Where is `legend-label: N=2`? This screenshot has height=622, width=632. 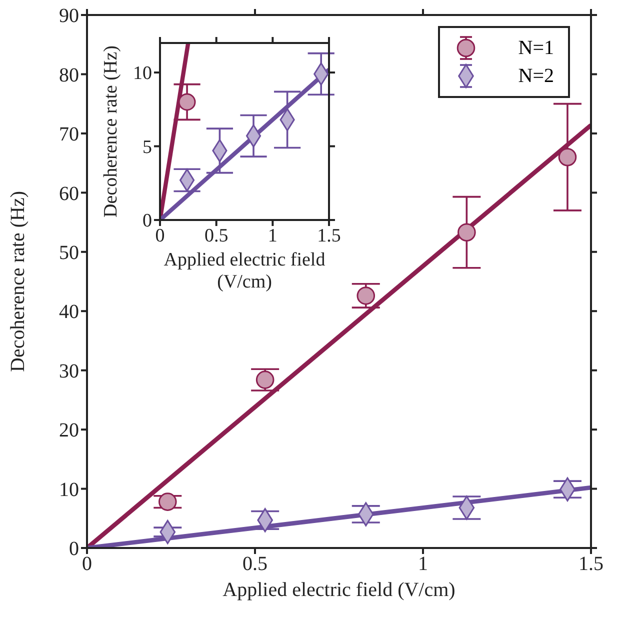
legend-label: N=2 is located at coordinates (536, 76).